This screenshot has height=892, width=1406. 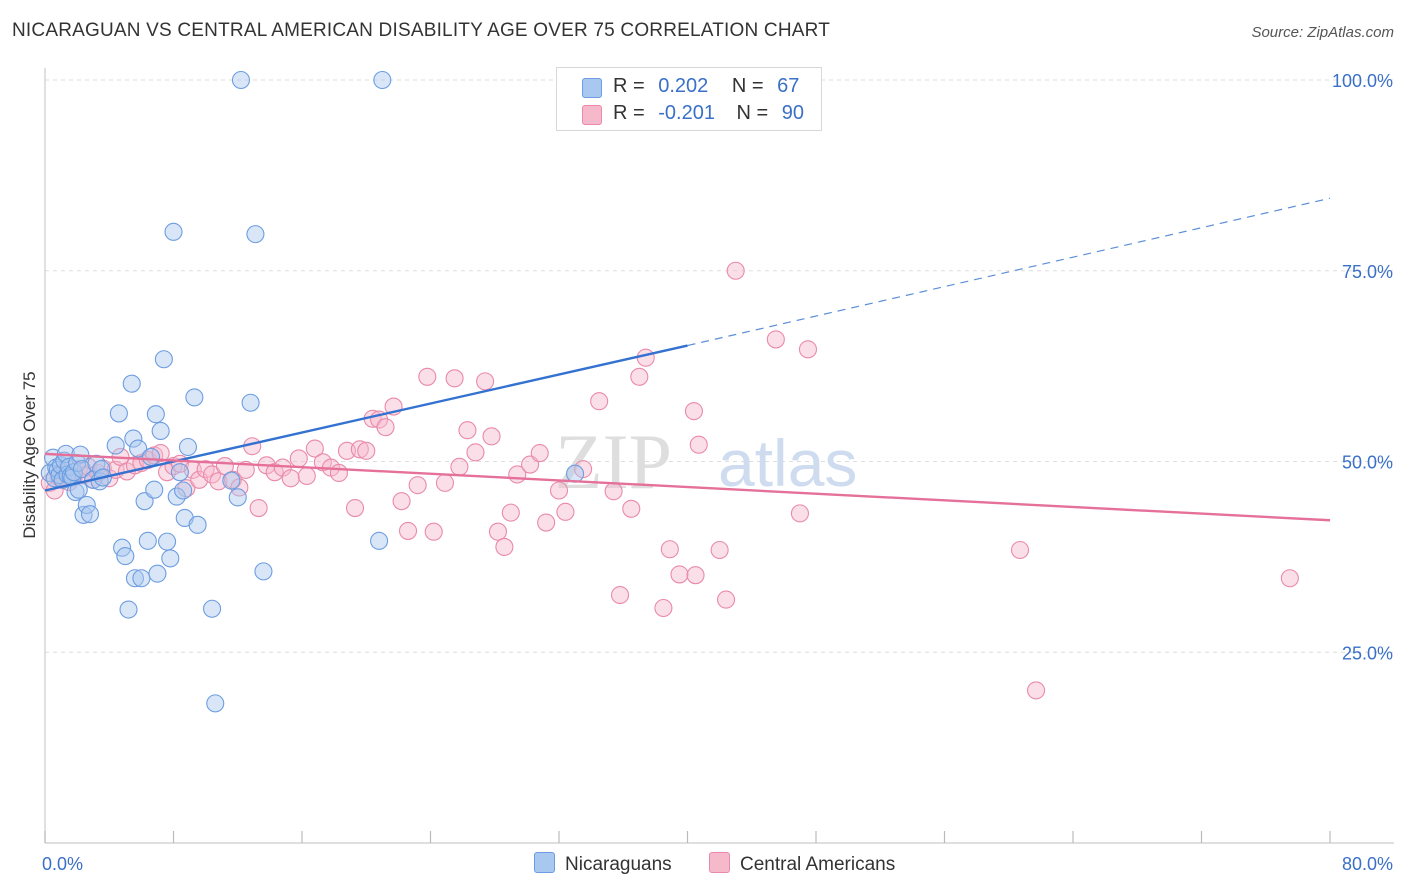 I want to click on legend-row-nicaraguans: R = 0.202 N = 67, so click(x=691, y=86).